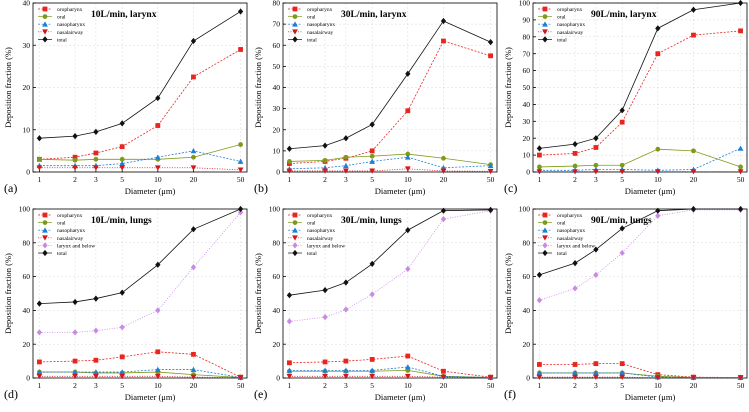 This screenshot has width=749, height=412. Describe the element at coordinates (140, 377) in the screenshot. I see `series-line-nasalairway` at that location.